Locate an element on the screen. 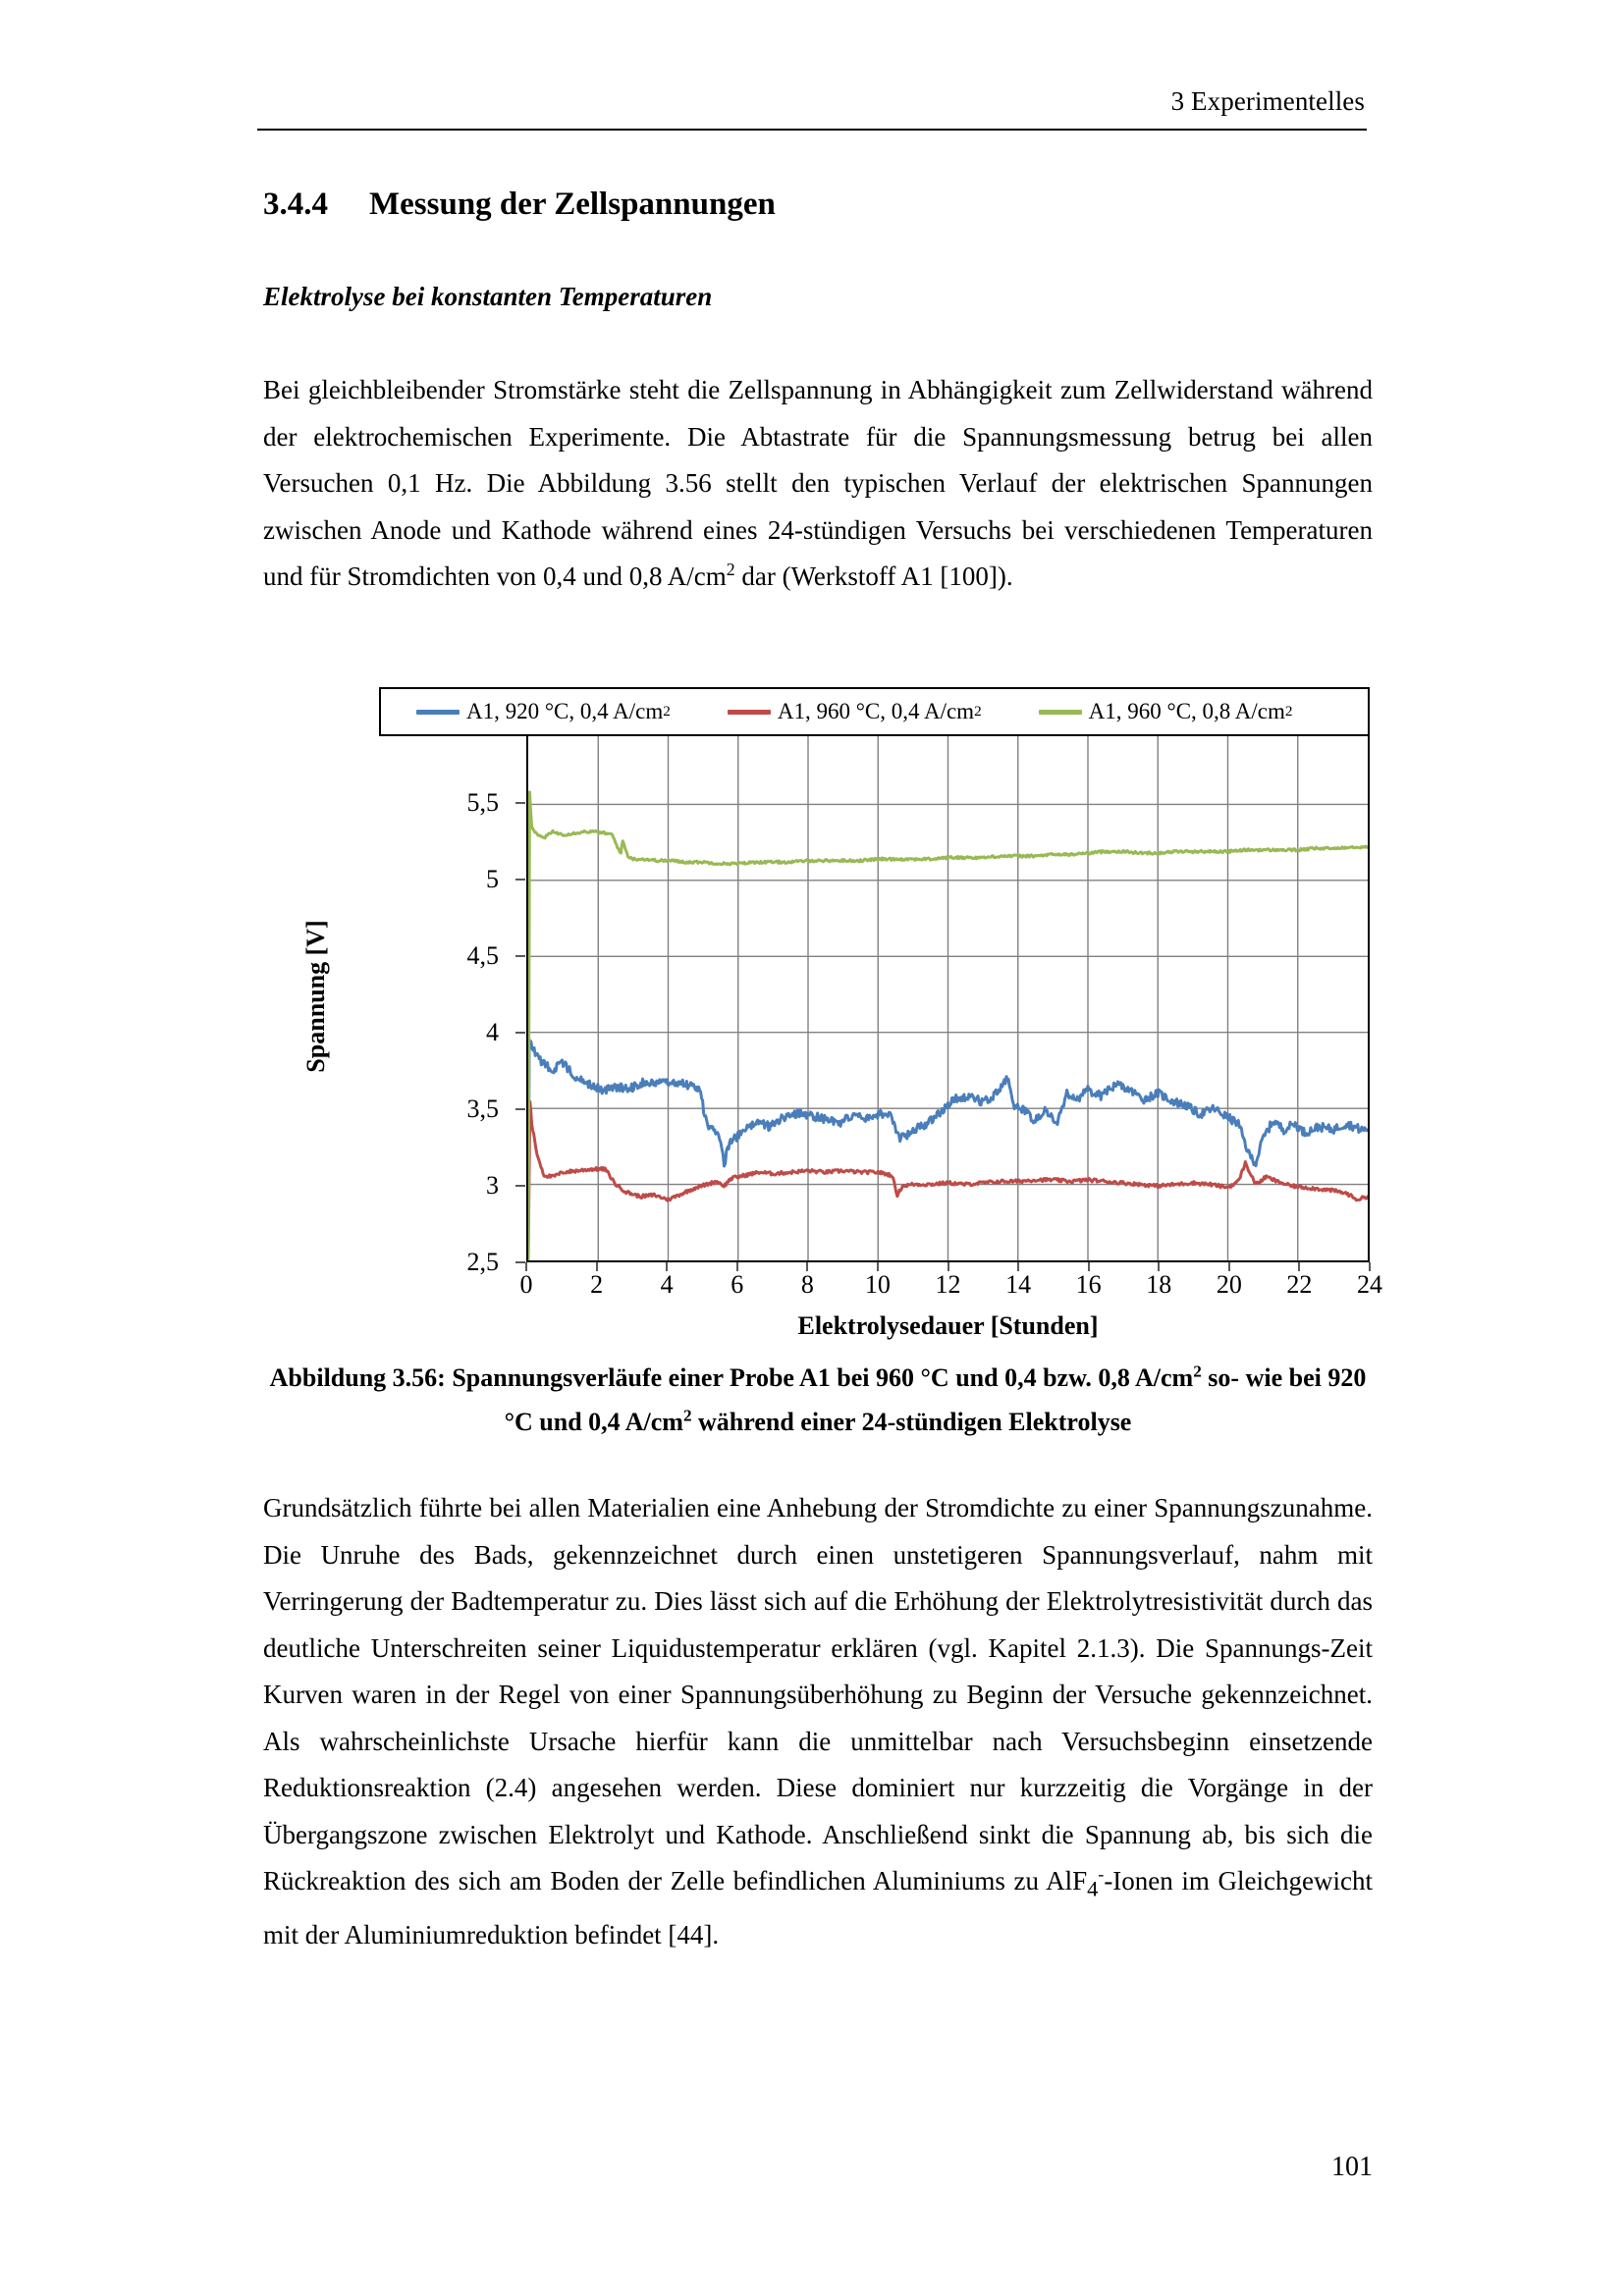 This screenshot has width=1624, height=2296. legend-item-0: A1, 920 °C, 0,4 A/cm 2 is located at coordinates (543, 712).